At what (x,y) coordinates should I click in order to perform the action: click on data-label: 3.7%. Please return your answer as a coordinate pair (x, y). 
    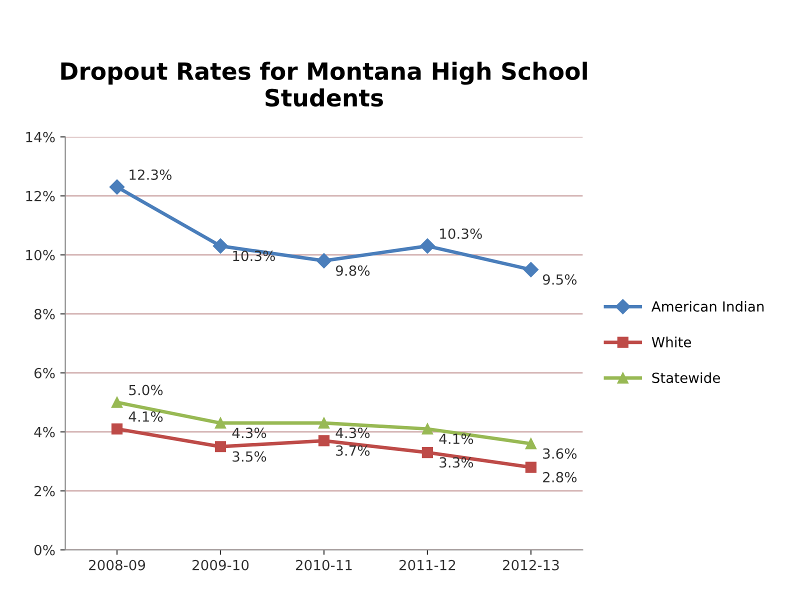
    Looking at the image, I should click on (353, 450).